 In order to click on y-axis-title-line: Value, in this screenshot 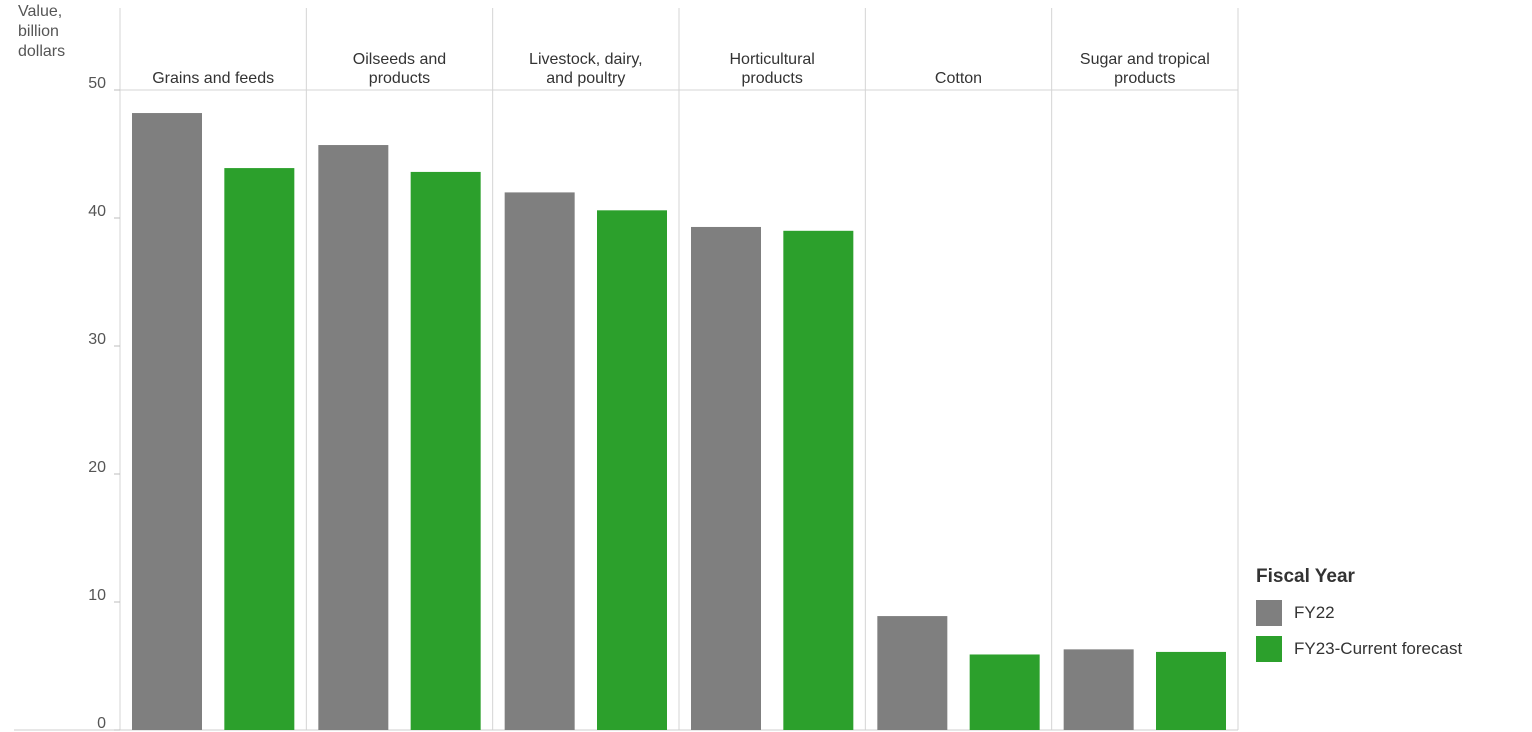, I will do `click(40, 11)`.